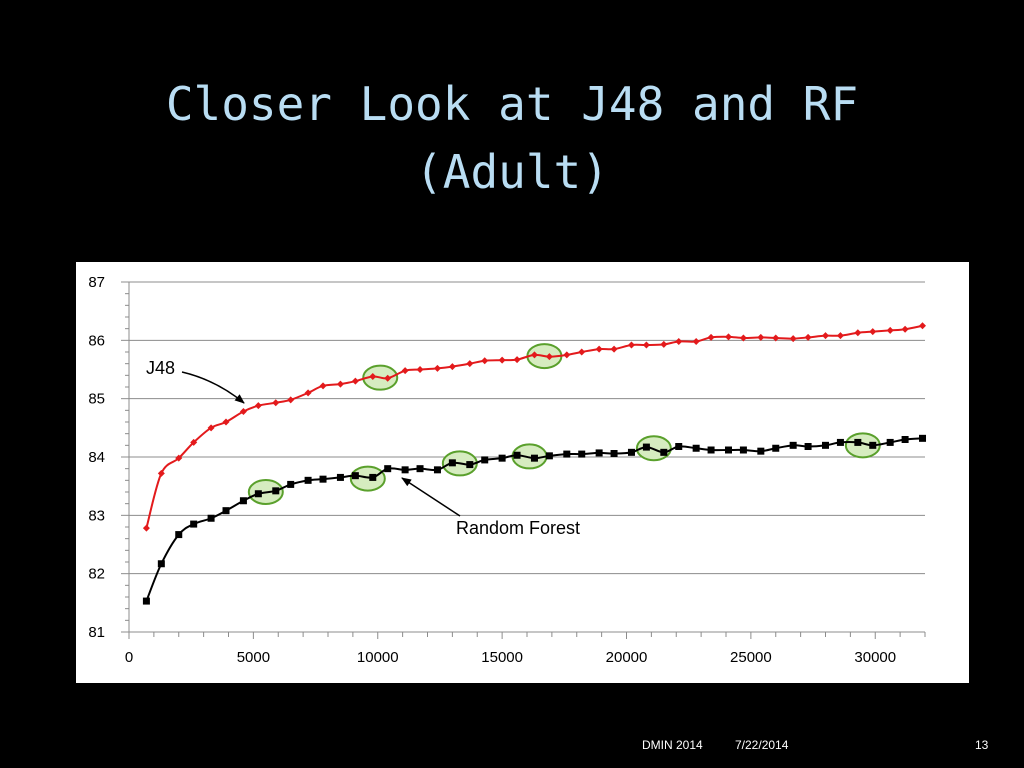 Image resolution: width=1024 pixels, height=768 pixels. I want to click on highlight-ellipse, so click(367, 478).